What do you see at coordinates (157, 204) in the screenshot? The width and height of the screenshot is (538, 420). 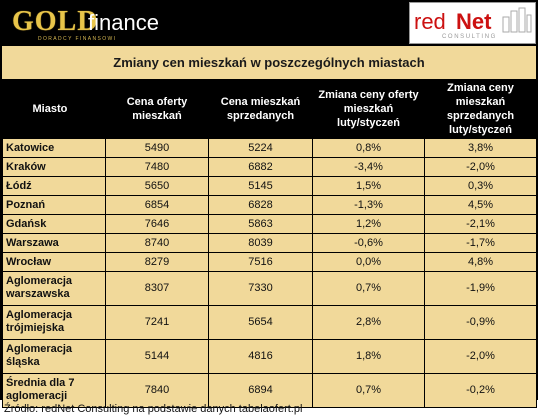 I see `offer-price-cell: 6854` at bounding box center [157, 204].